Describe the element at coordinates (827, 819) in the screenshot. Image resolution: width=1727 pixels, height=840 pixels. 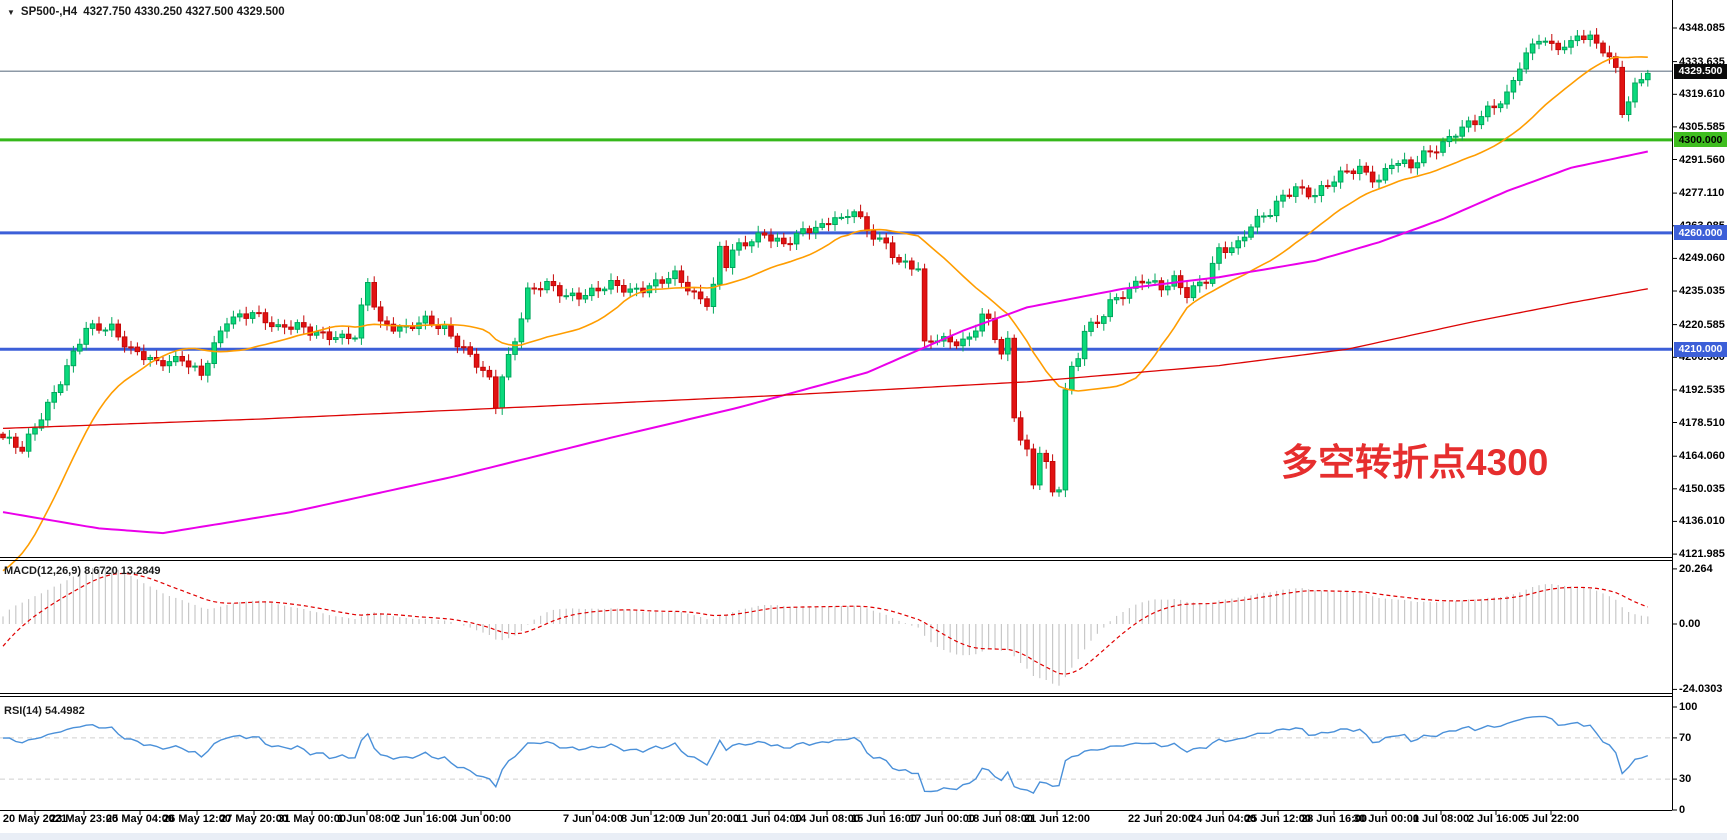
I see `time-tick-label: 14 Jun 08:00` at that location.